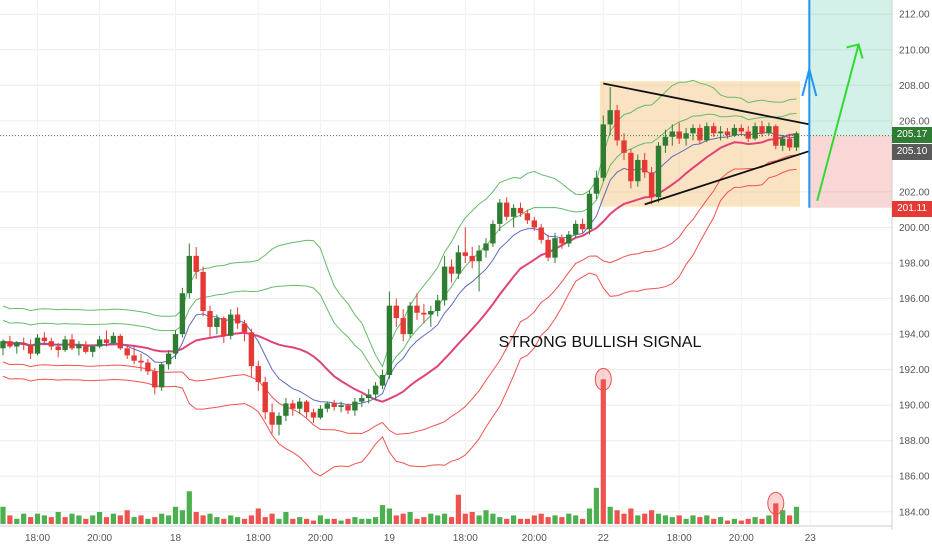 The height and width of the screenshot is (555, 932). I want to click on volume-spike-circle, so click(603, 379).